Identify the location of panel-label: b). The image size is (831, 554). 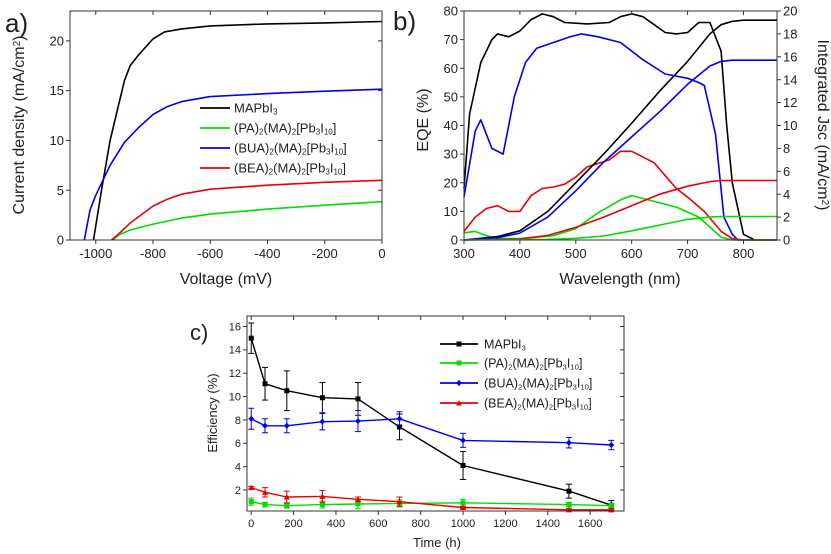
(404, 21).